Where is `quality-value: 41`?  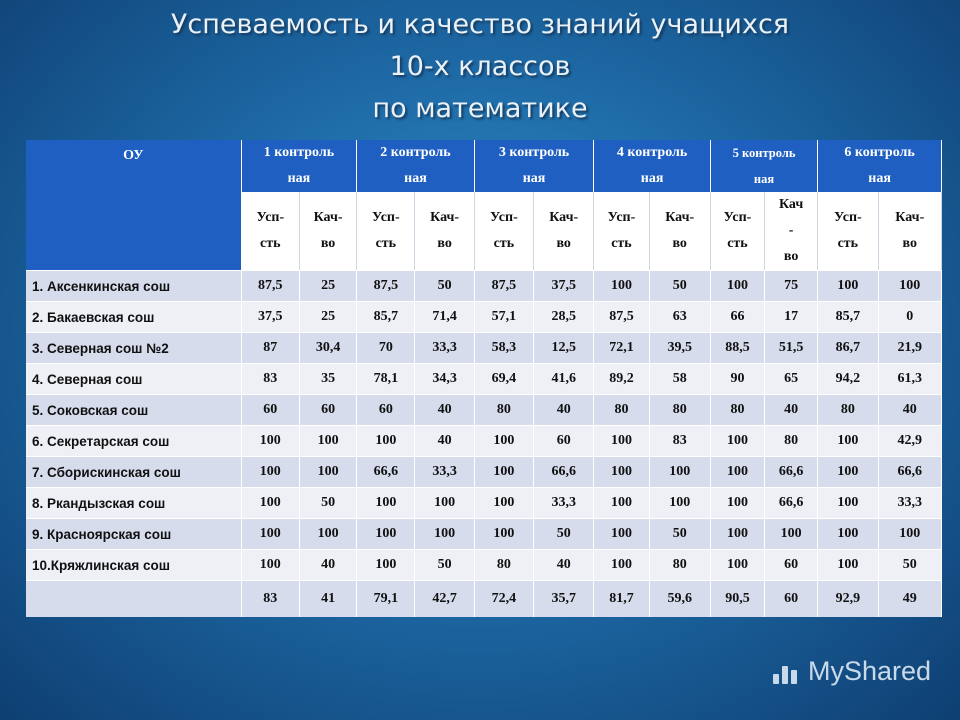
quality-value: 41 is located at coordinates (328, 598).